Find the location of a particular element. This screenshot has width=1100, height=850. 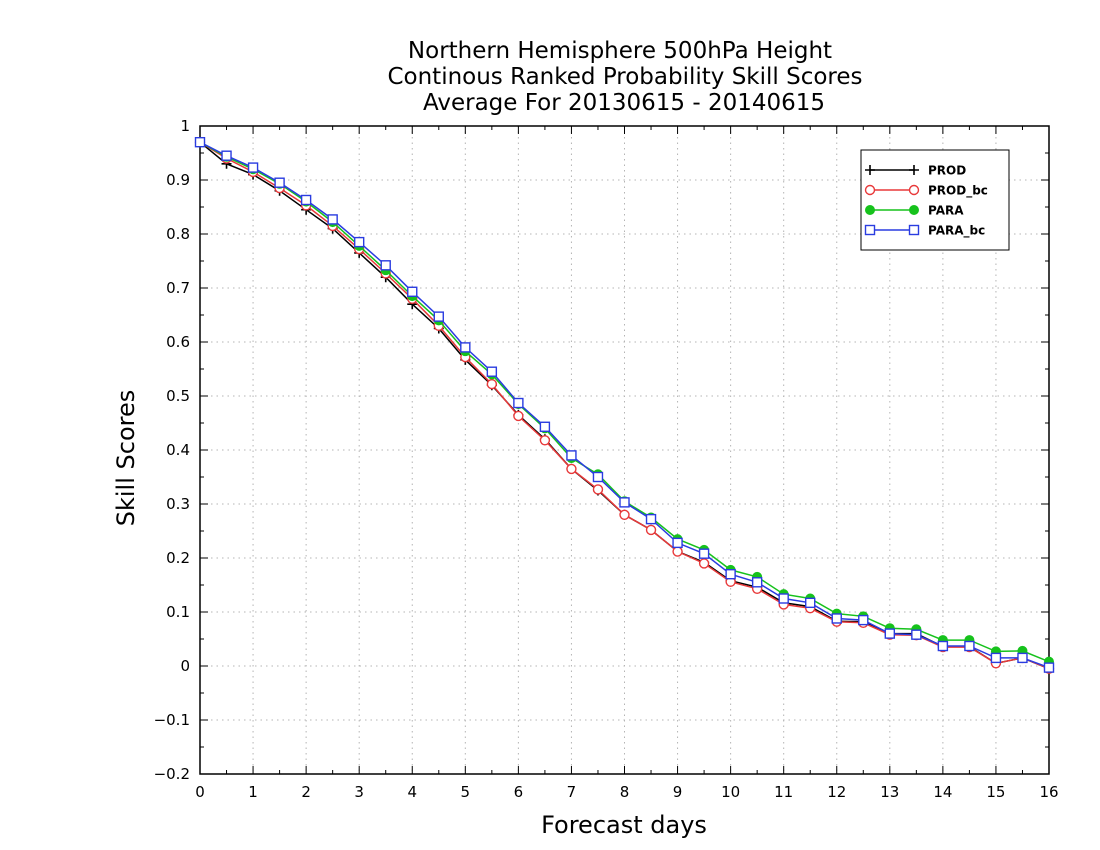

x-tick-label: 16 is located at coordinates (1048, 792).